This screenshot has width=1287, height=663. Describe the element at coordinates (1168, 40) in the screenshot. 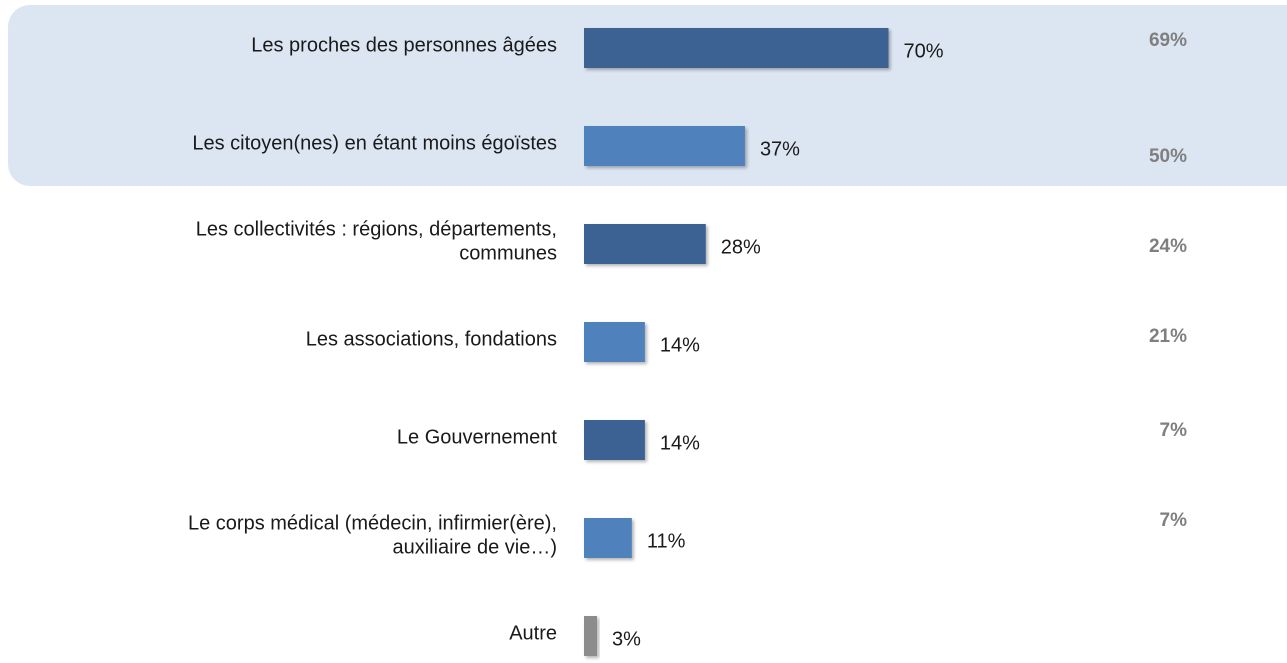

I see `comparison-label: 69%` at that location.